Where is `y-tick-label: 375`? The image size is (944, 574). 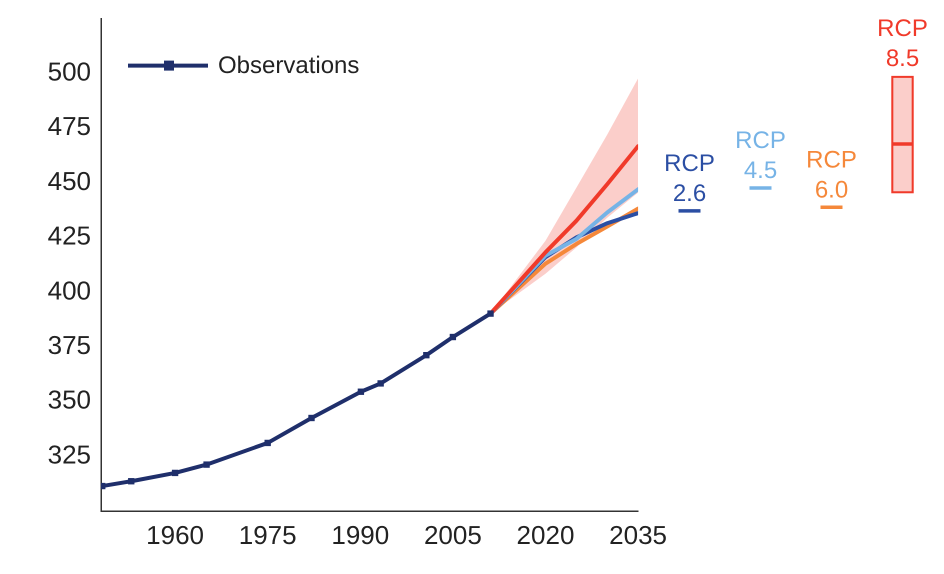
y-tick-label: 375 is located at coordinates (69, 345).